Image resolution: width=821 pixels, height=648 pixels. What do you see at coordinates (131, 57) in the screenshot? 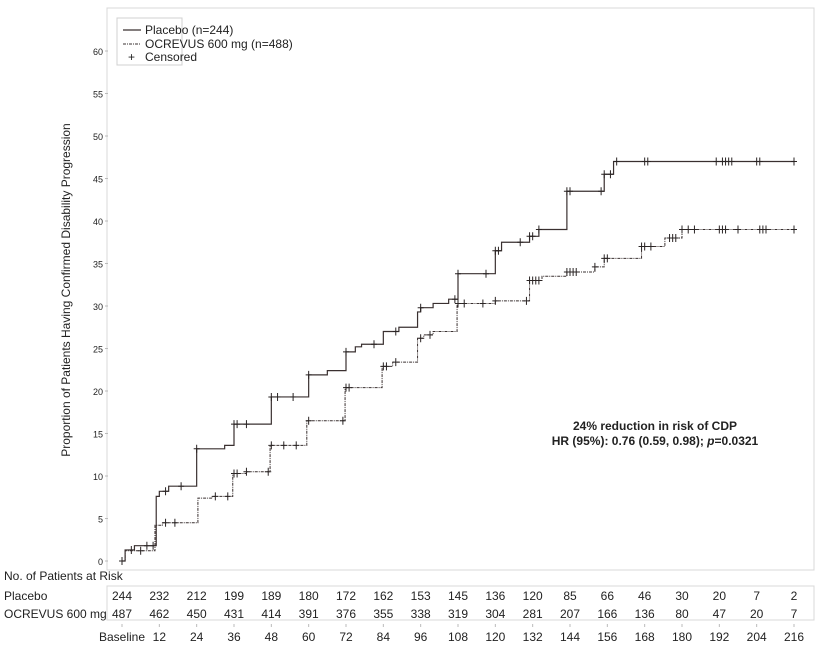
I see `legend-censor-symbol: +` at bounding box center [131, 57].